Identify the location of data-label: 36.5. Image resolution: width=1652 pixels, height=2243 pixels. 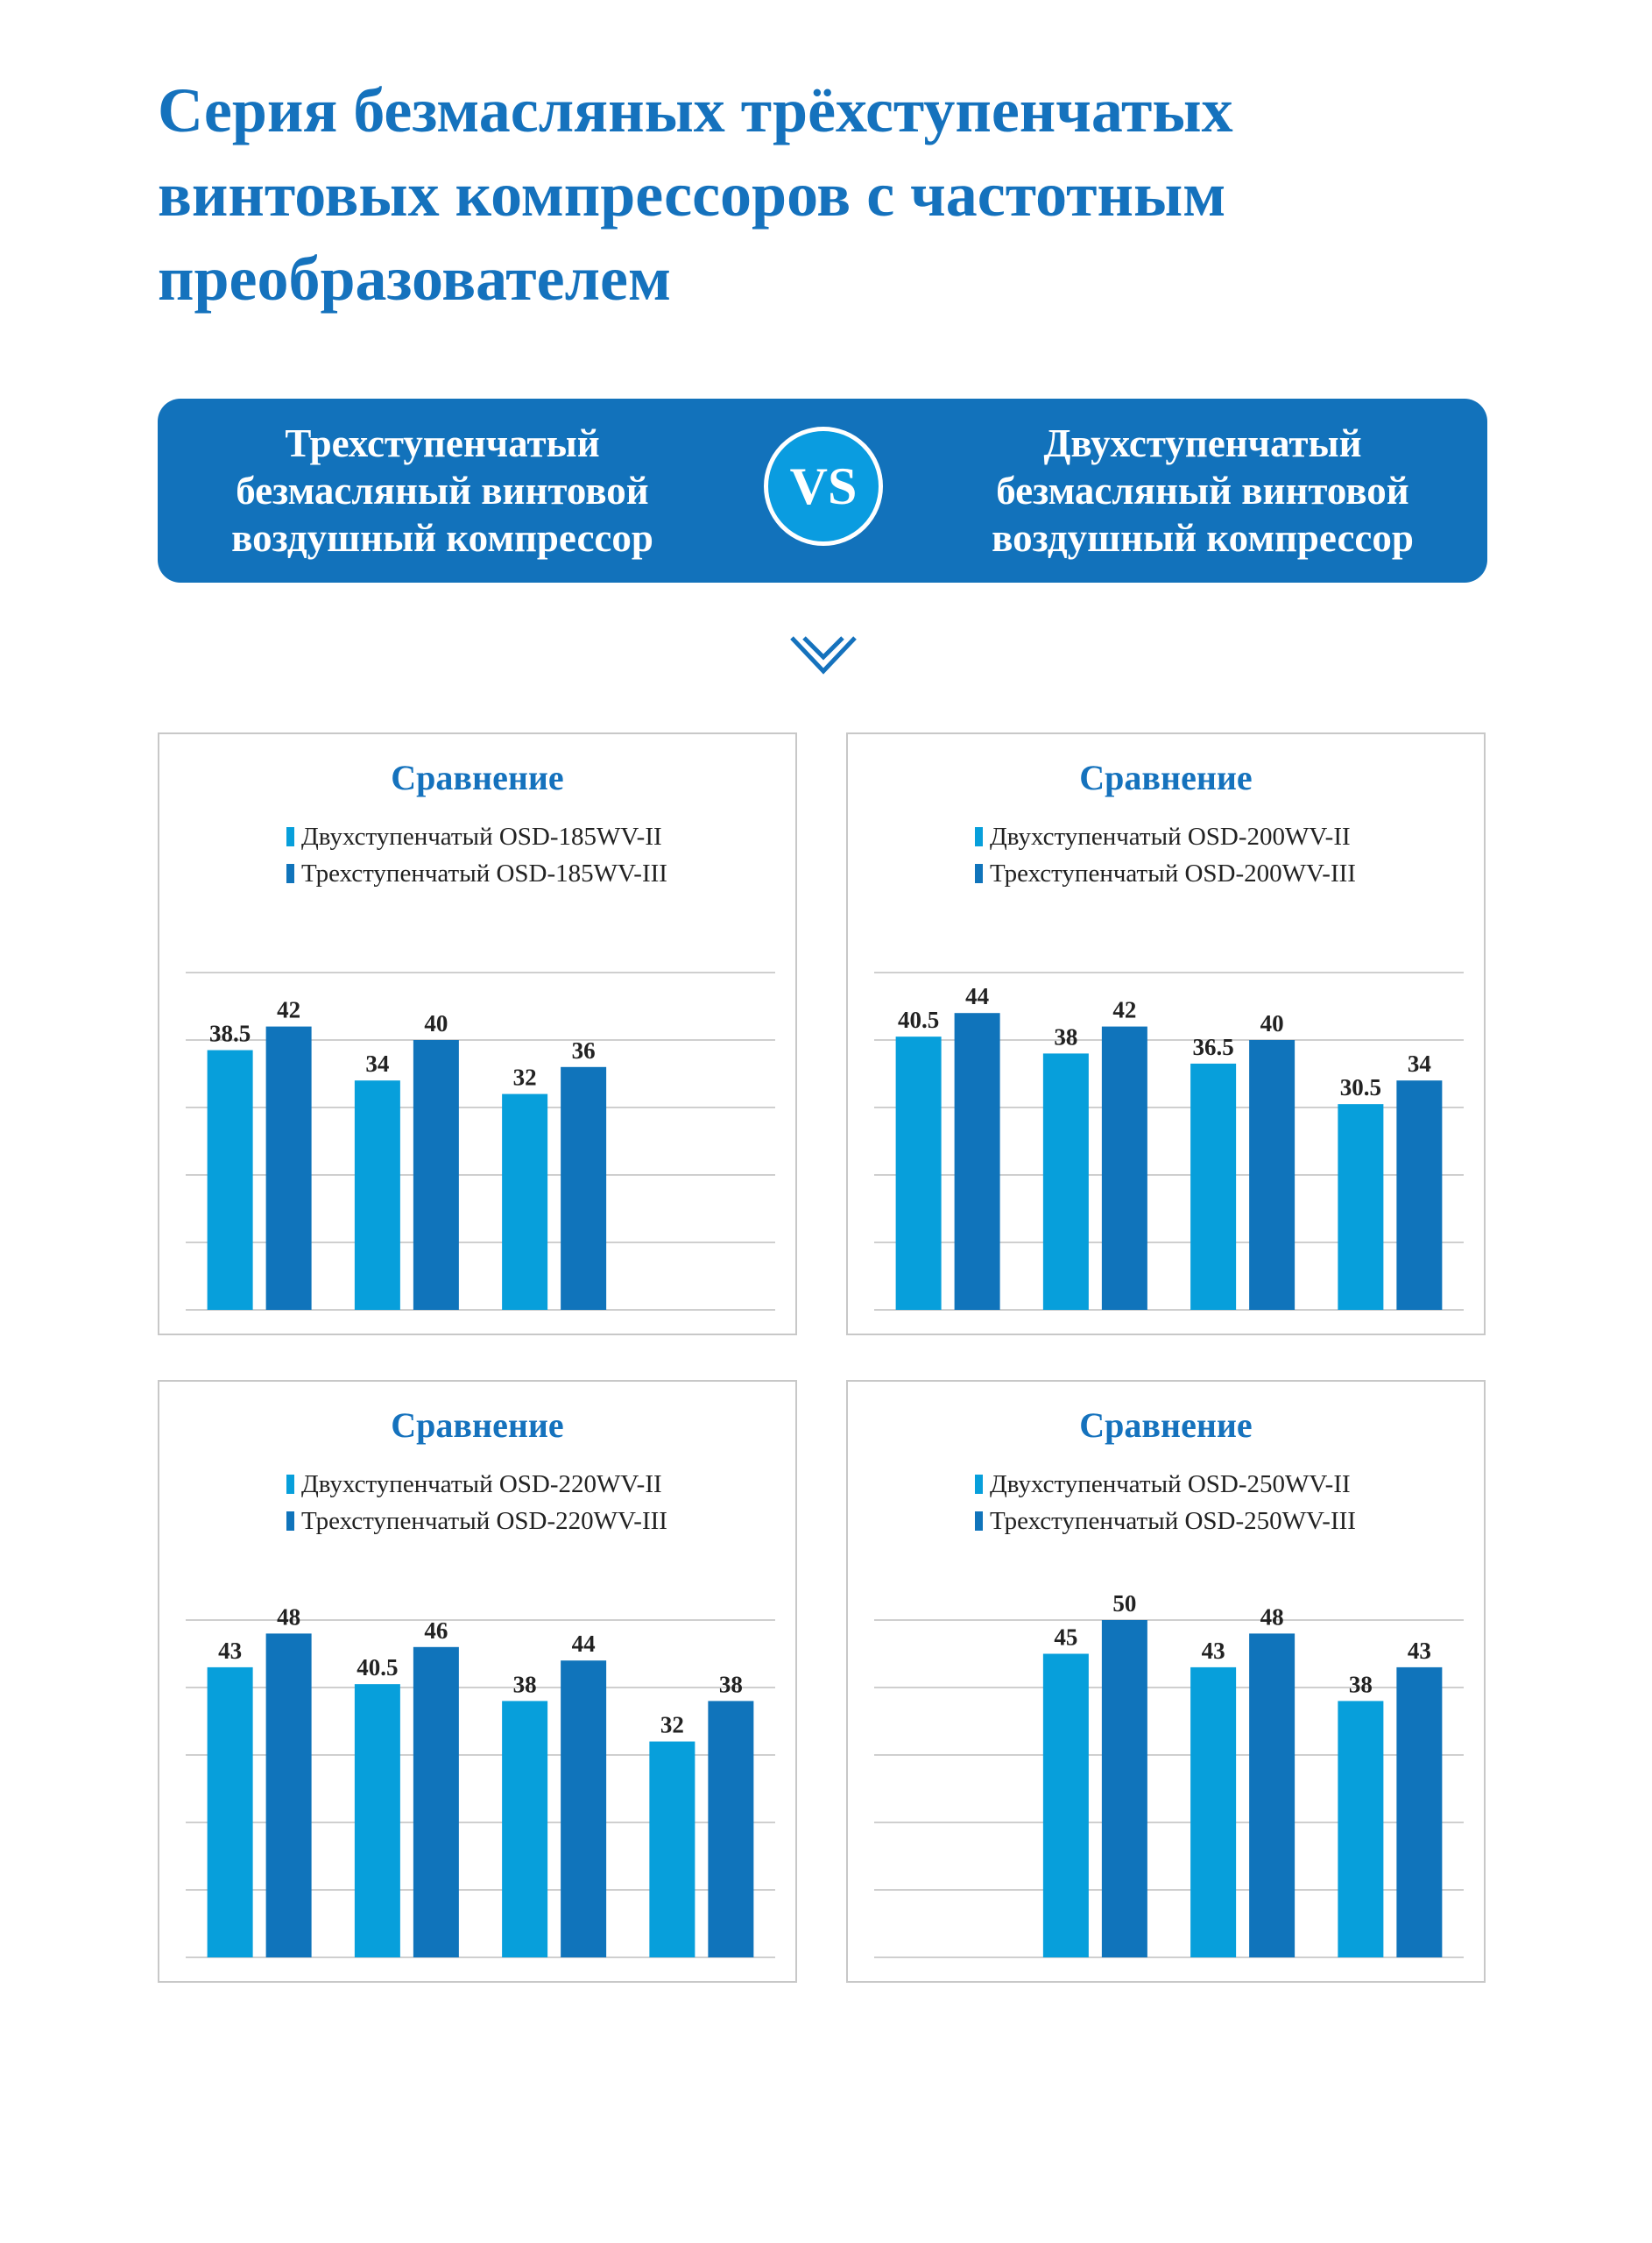
(1213, 1047).